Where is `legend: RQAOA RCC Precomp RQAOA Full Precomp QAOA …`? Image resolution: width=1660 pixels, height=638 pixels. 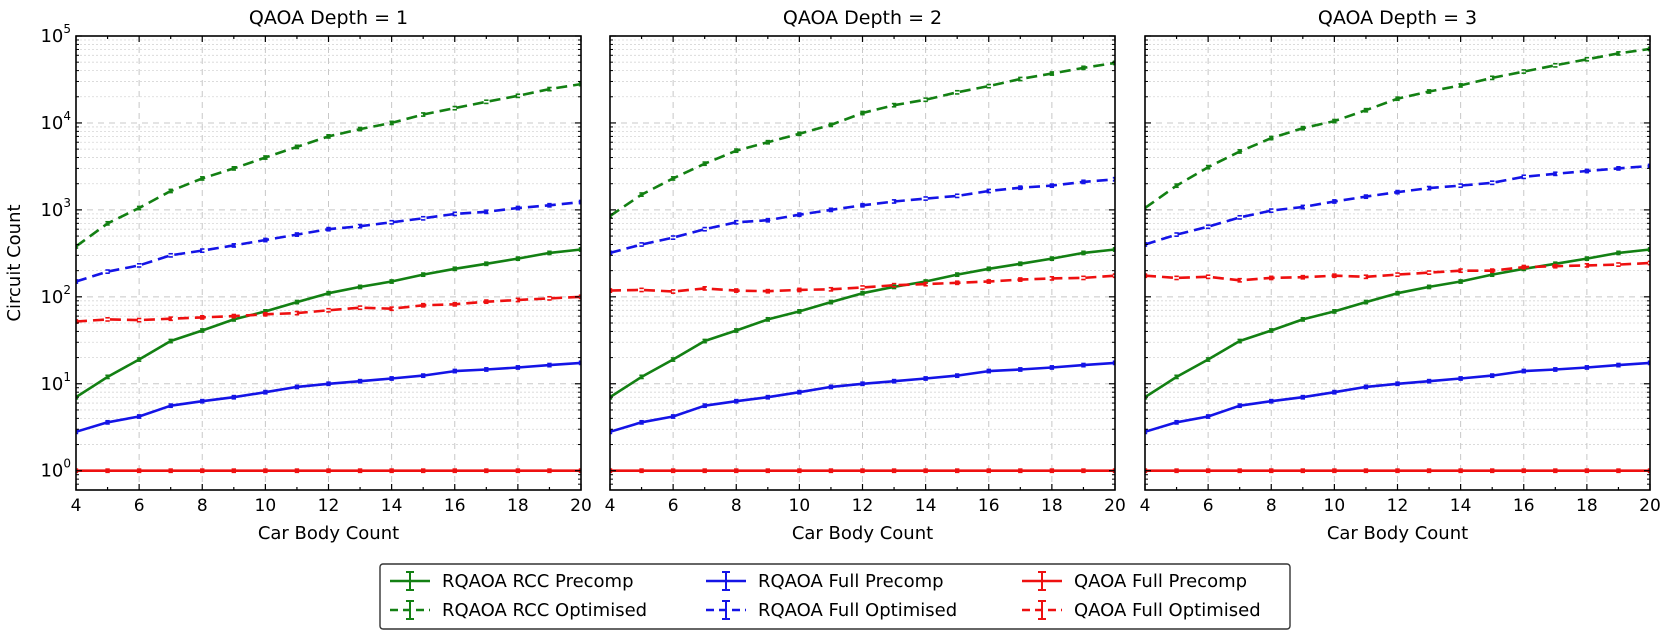
legend: RQAOA RCC Precomp RQAOA Full Precomp QAOA … is located at coordinates (835, 596).